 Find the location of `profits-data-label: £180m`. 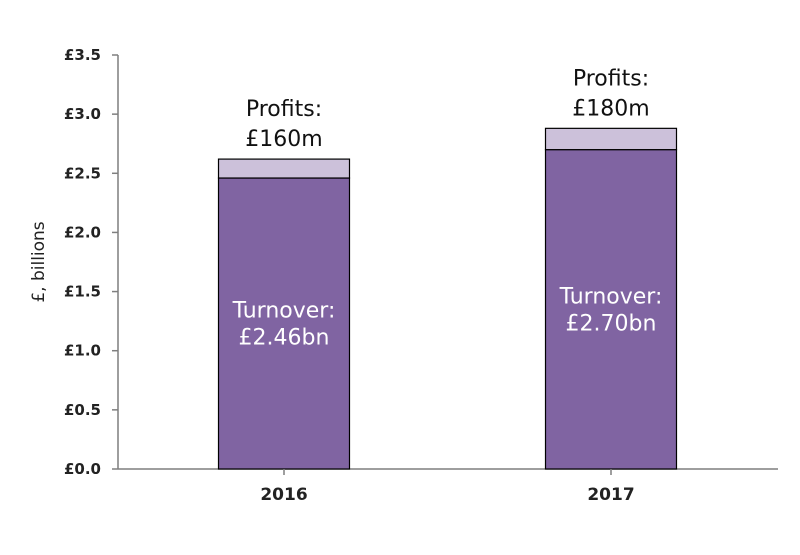

profits-data-label: £180m is located at coordinates (610, 108).